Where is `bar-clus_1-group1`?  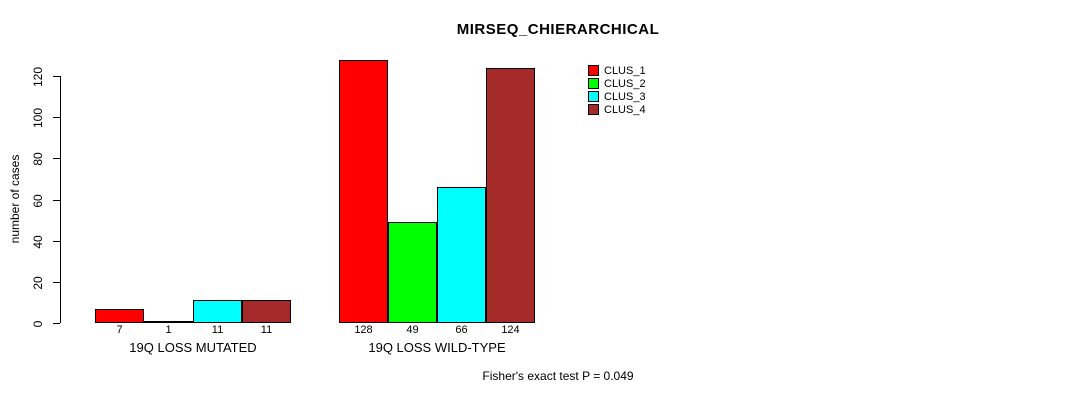
bar-clus_1-group1 is located at coordinates (119, 316).